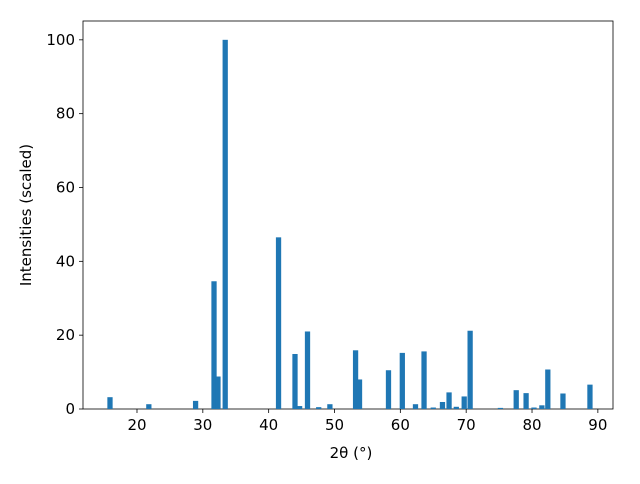  I want to click on x-axis-label: 2θ (°), so click(351, 453).